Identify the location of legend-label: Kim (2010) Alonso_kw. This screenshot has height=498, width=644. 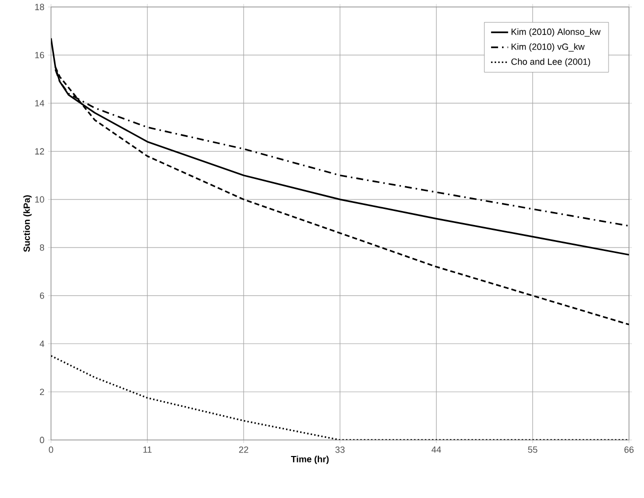
(556, 32).